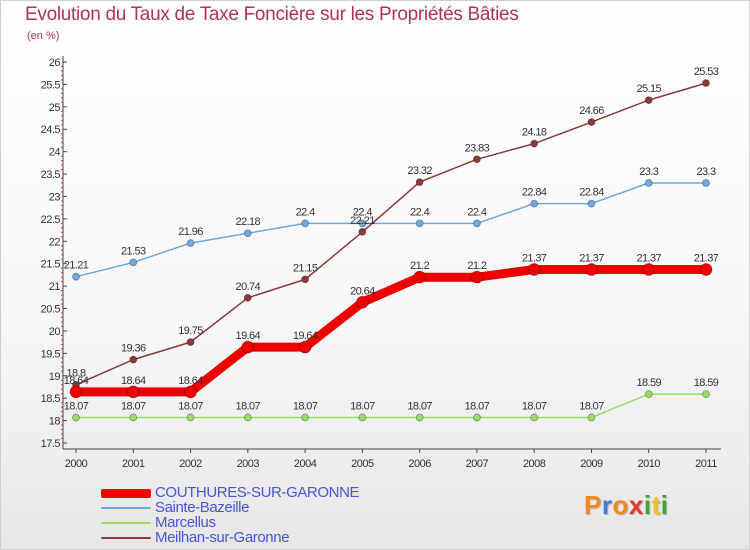 The width and height of the screenshot is (750, 550). I want to click on proxiti-logo: Proxiti, so click(626, 505).